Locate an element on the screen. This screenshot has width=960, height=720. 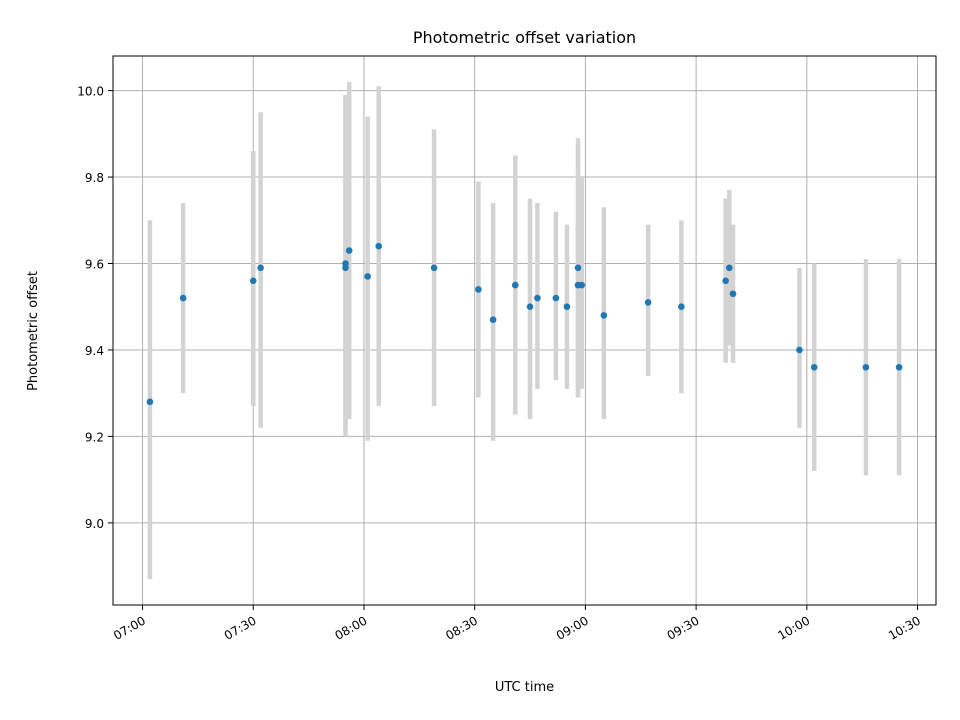
y-tick-label: 9.0 is located at coordinates (94, 524).